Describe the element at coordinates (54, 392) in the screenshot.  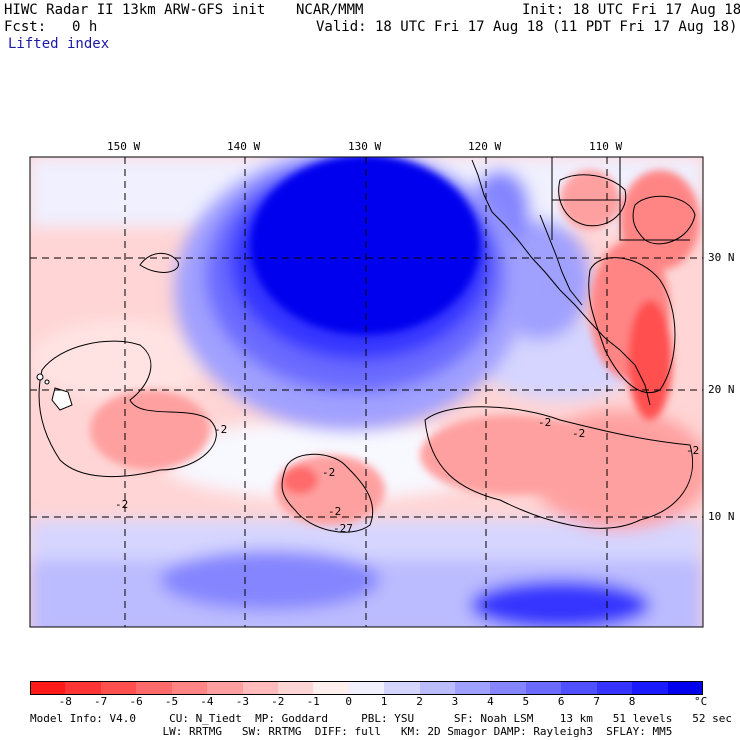
I see `hawaii-islands` at that location.